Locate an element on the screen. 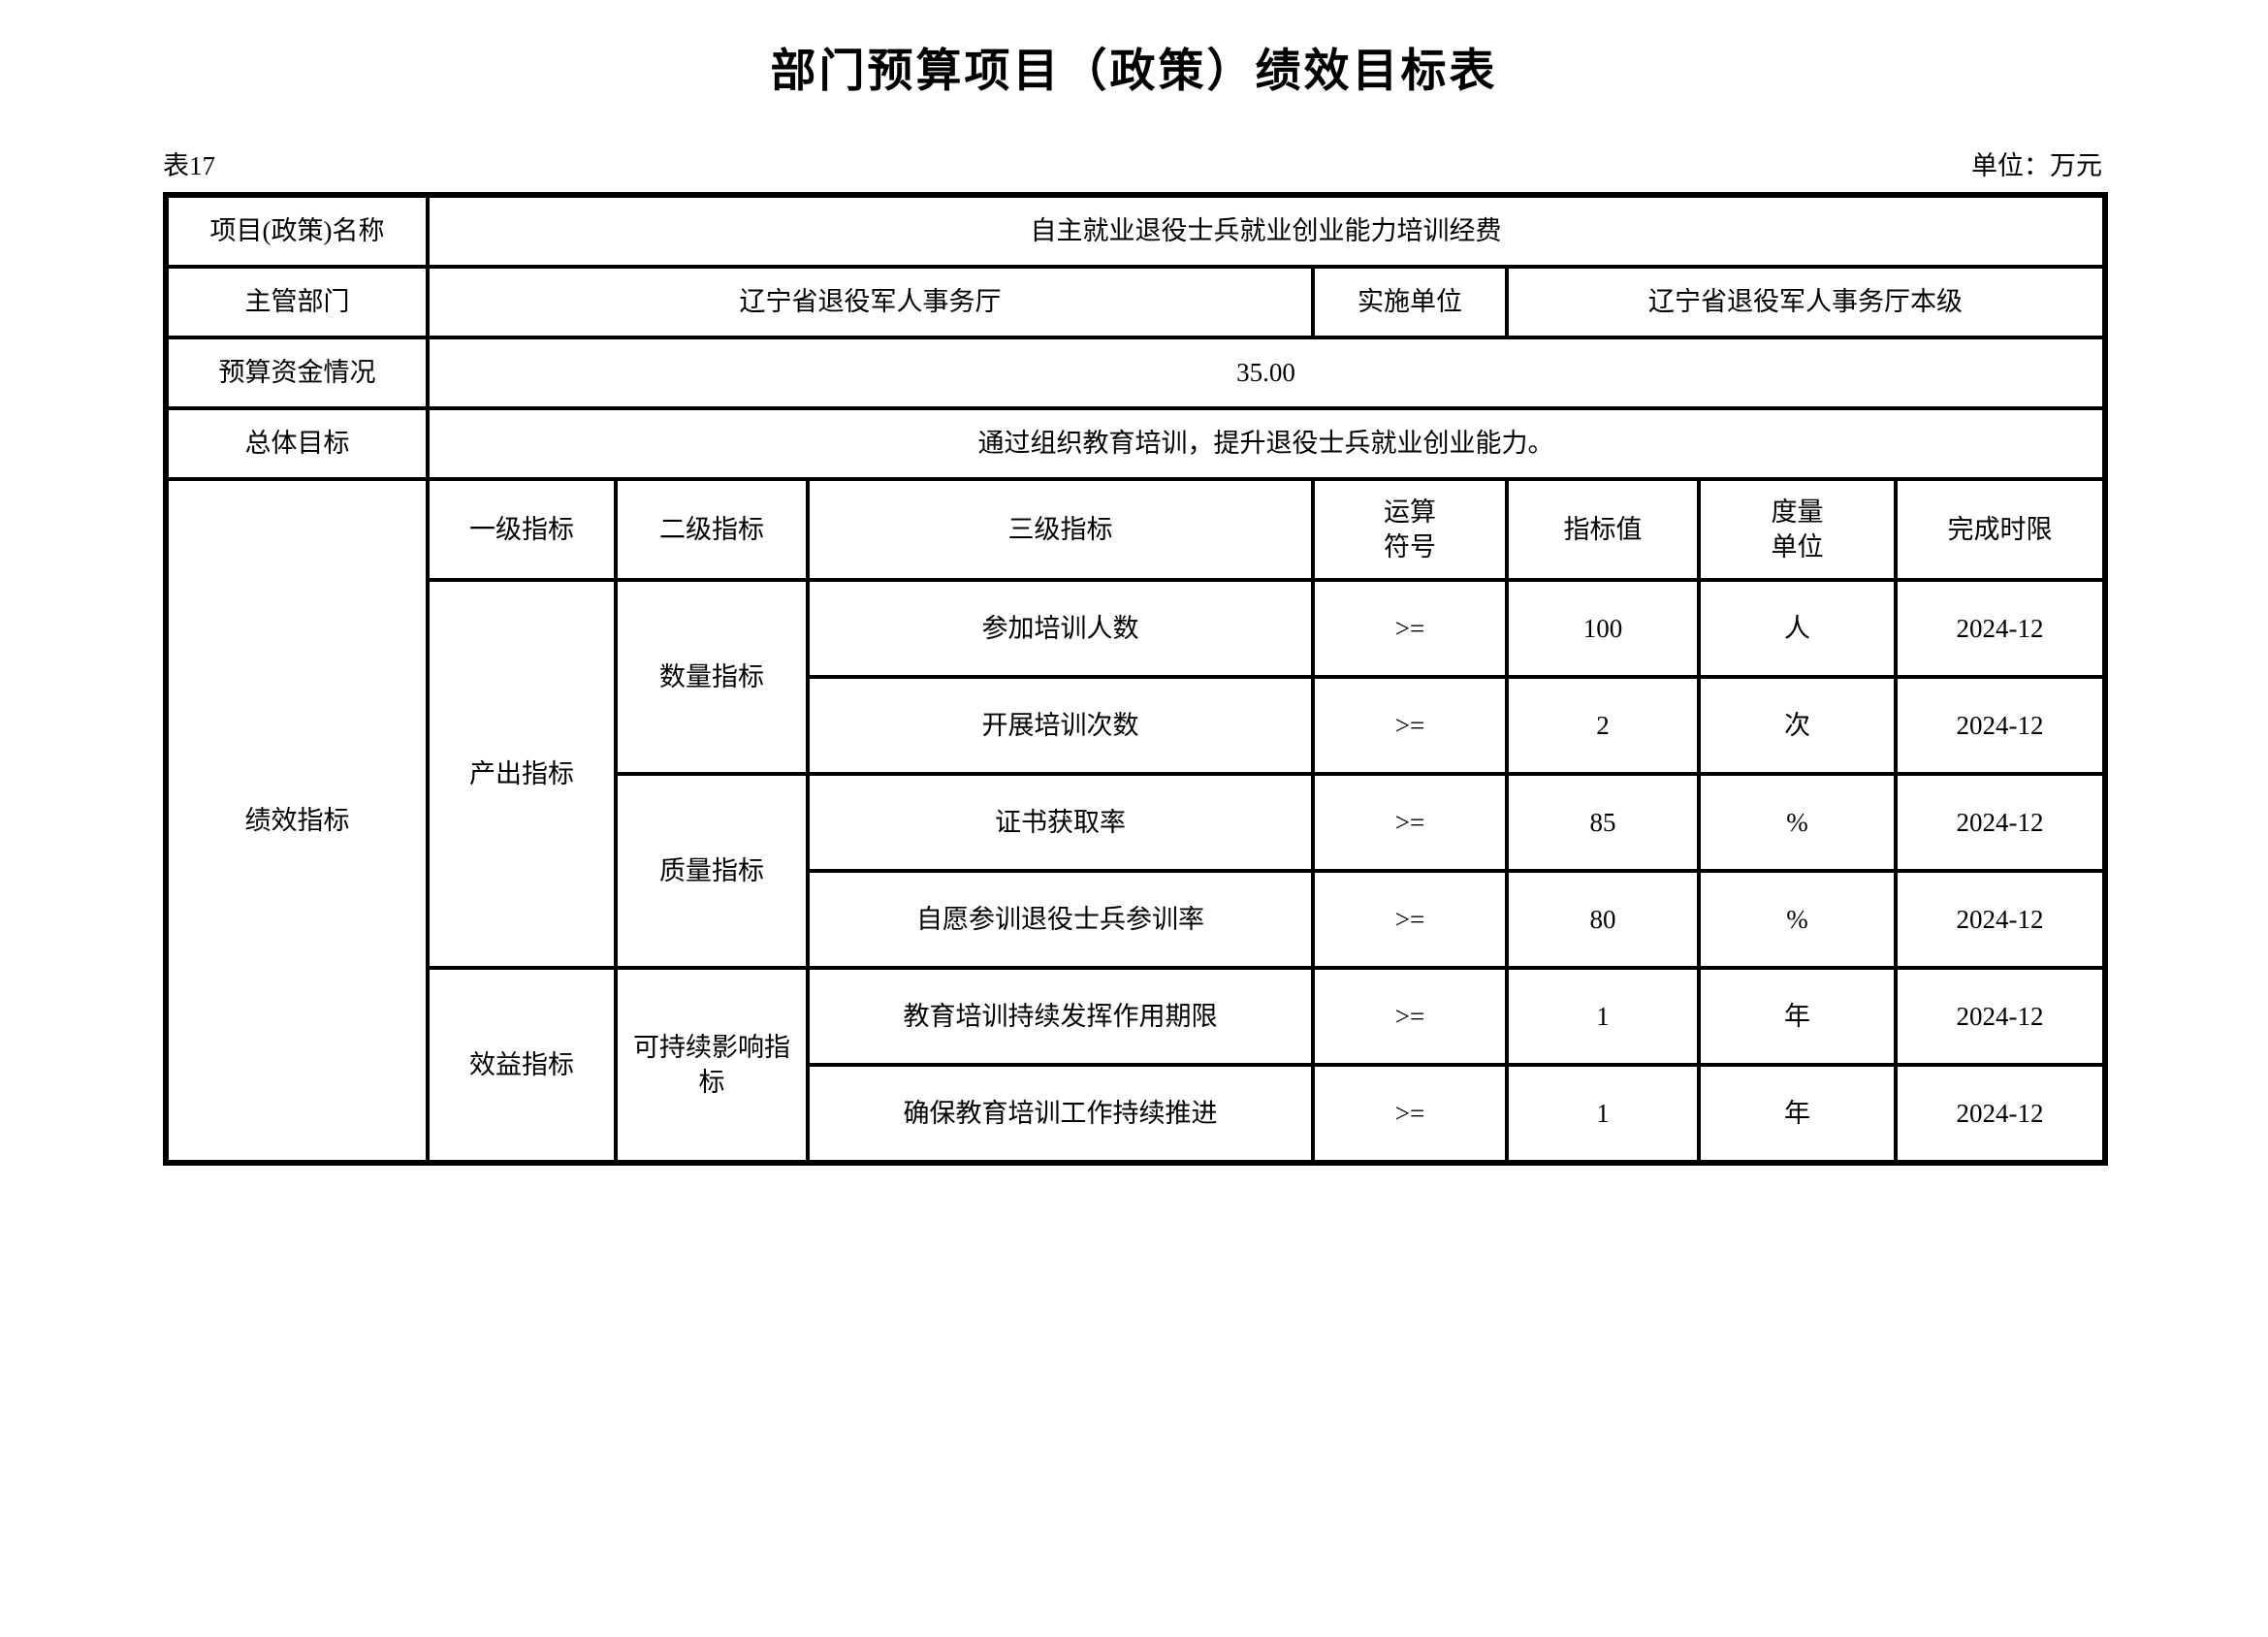  budget-row: 预算资金情况 35.00 is located at coordinates (1136, 373).